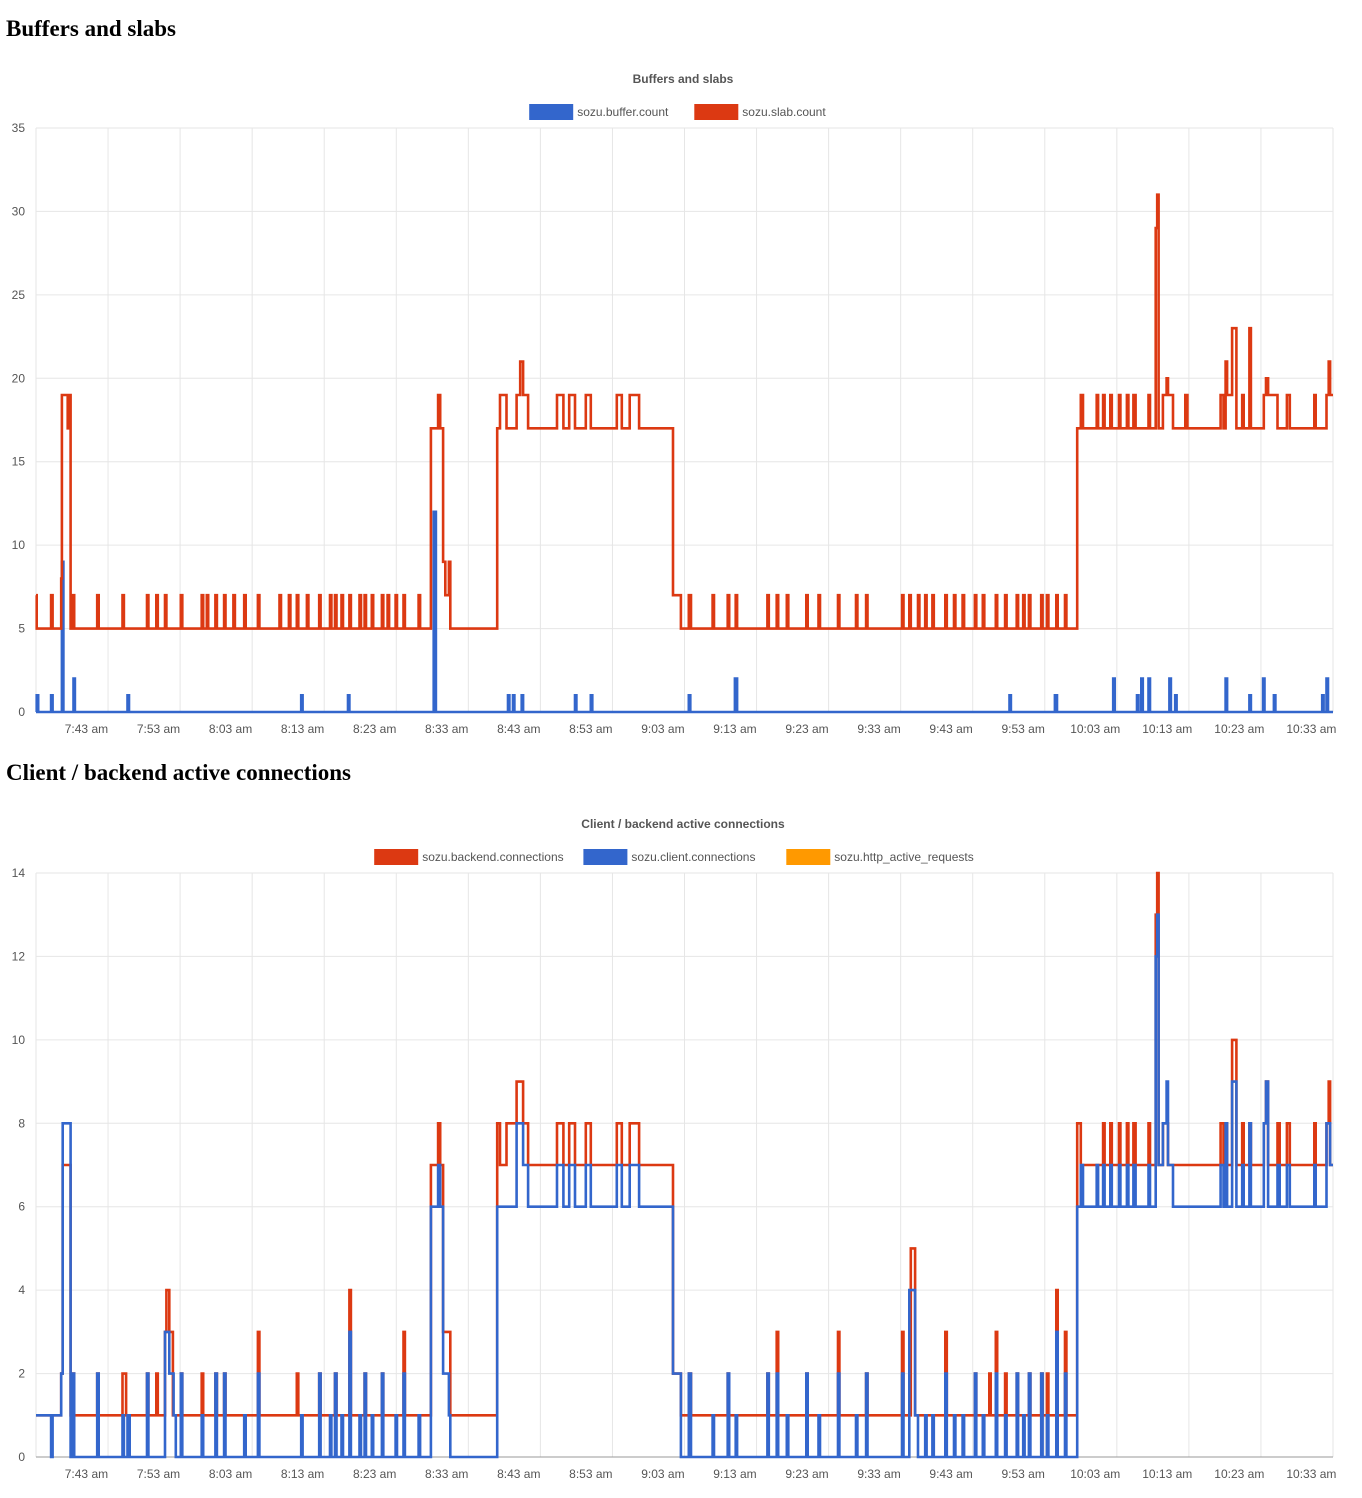 The height and width of the screenshot is (1498, 1362). Describe the element at coordinates (716, 112) in the screenshot. I see `legend-swatch-sozu.slab.count` at that location.